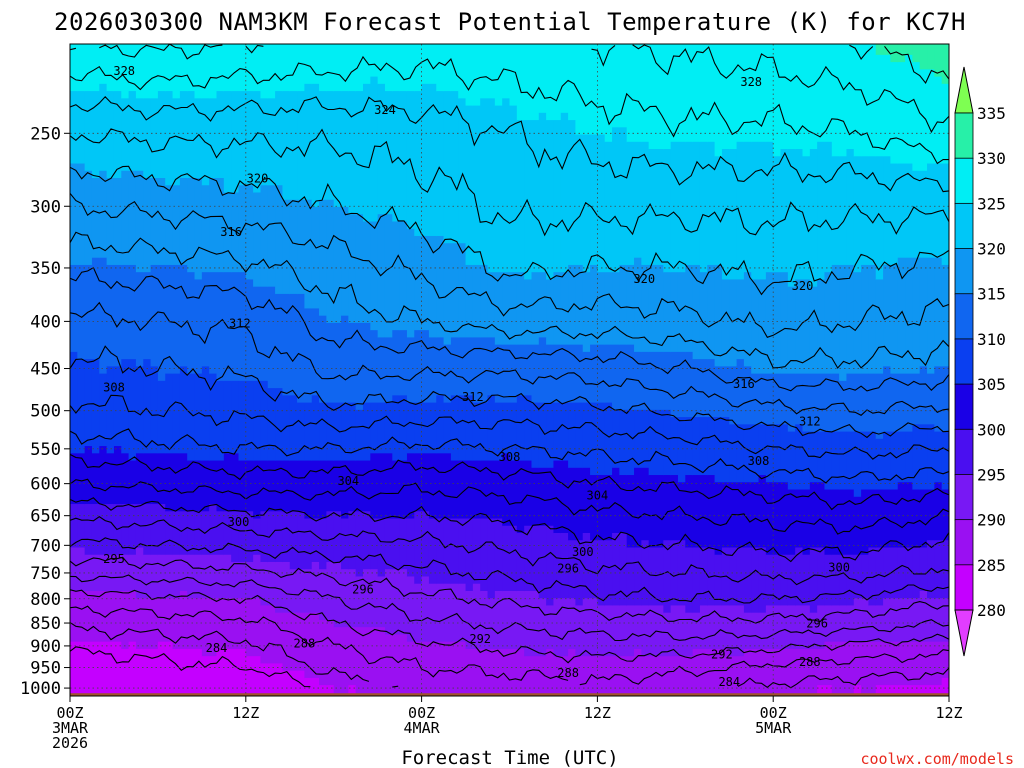 This screenshot has width=1024, height=768. Describe the element at coordinates (751, 82) in the screenshot. I see `contour-label-text: 328` at that location.